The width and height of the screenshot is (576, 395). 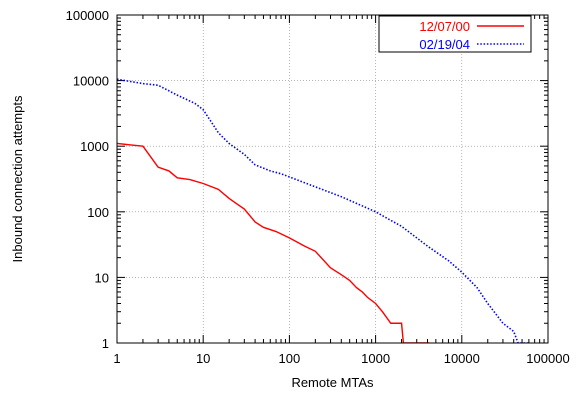 I want to click on y-tick-label: 100000, so click(x=87, y=15).